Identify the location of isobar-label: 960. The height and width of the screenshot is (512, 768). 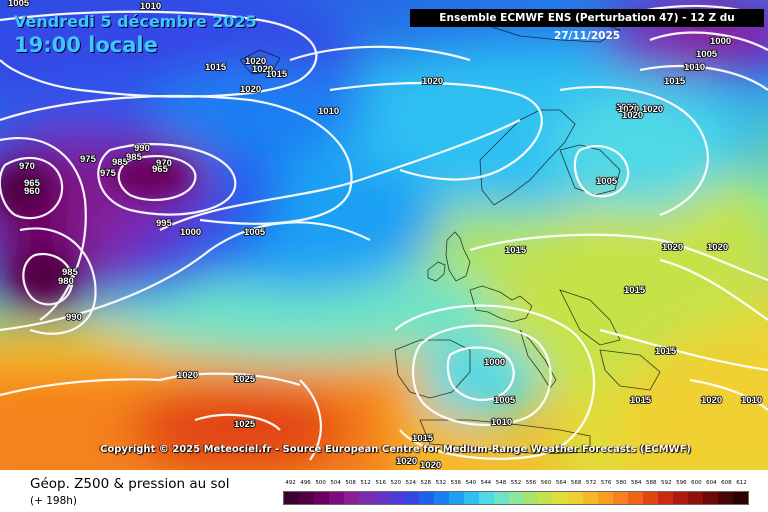
(32, 191).